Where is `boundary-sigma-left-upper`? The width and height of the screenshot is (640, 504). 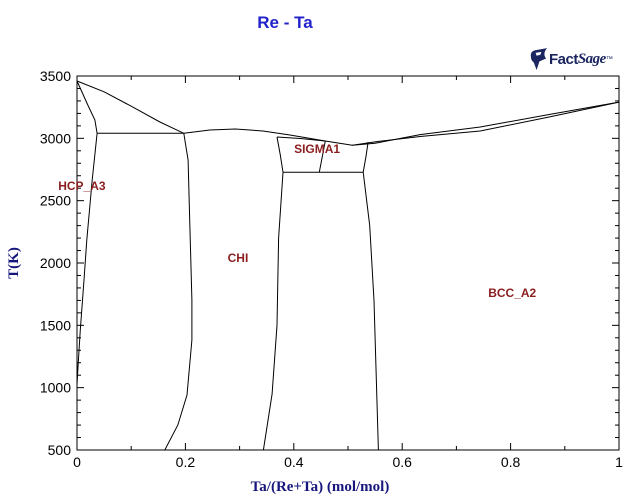 boundary-sigma-left-upper is located at coordinates (280, 154).